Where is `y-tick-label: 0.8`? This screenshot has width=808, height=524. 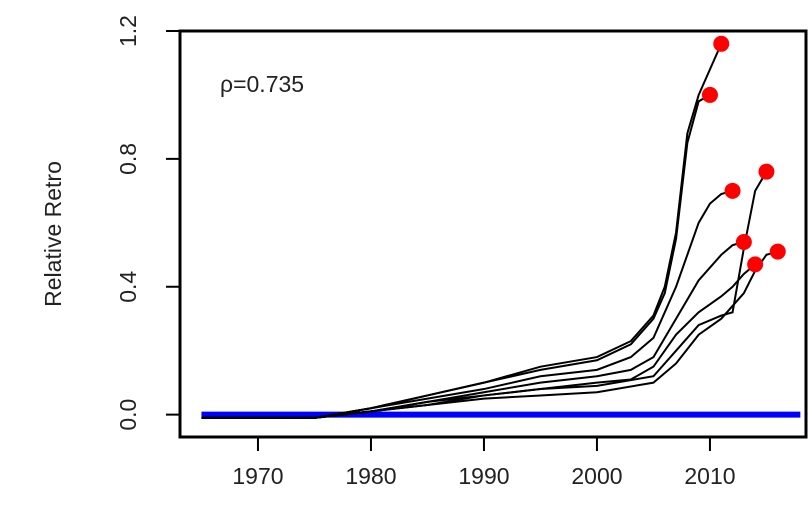 y-tick-label: 0.8 is located at coordinates (128, 159).